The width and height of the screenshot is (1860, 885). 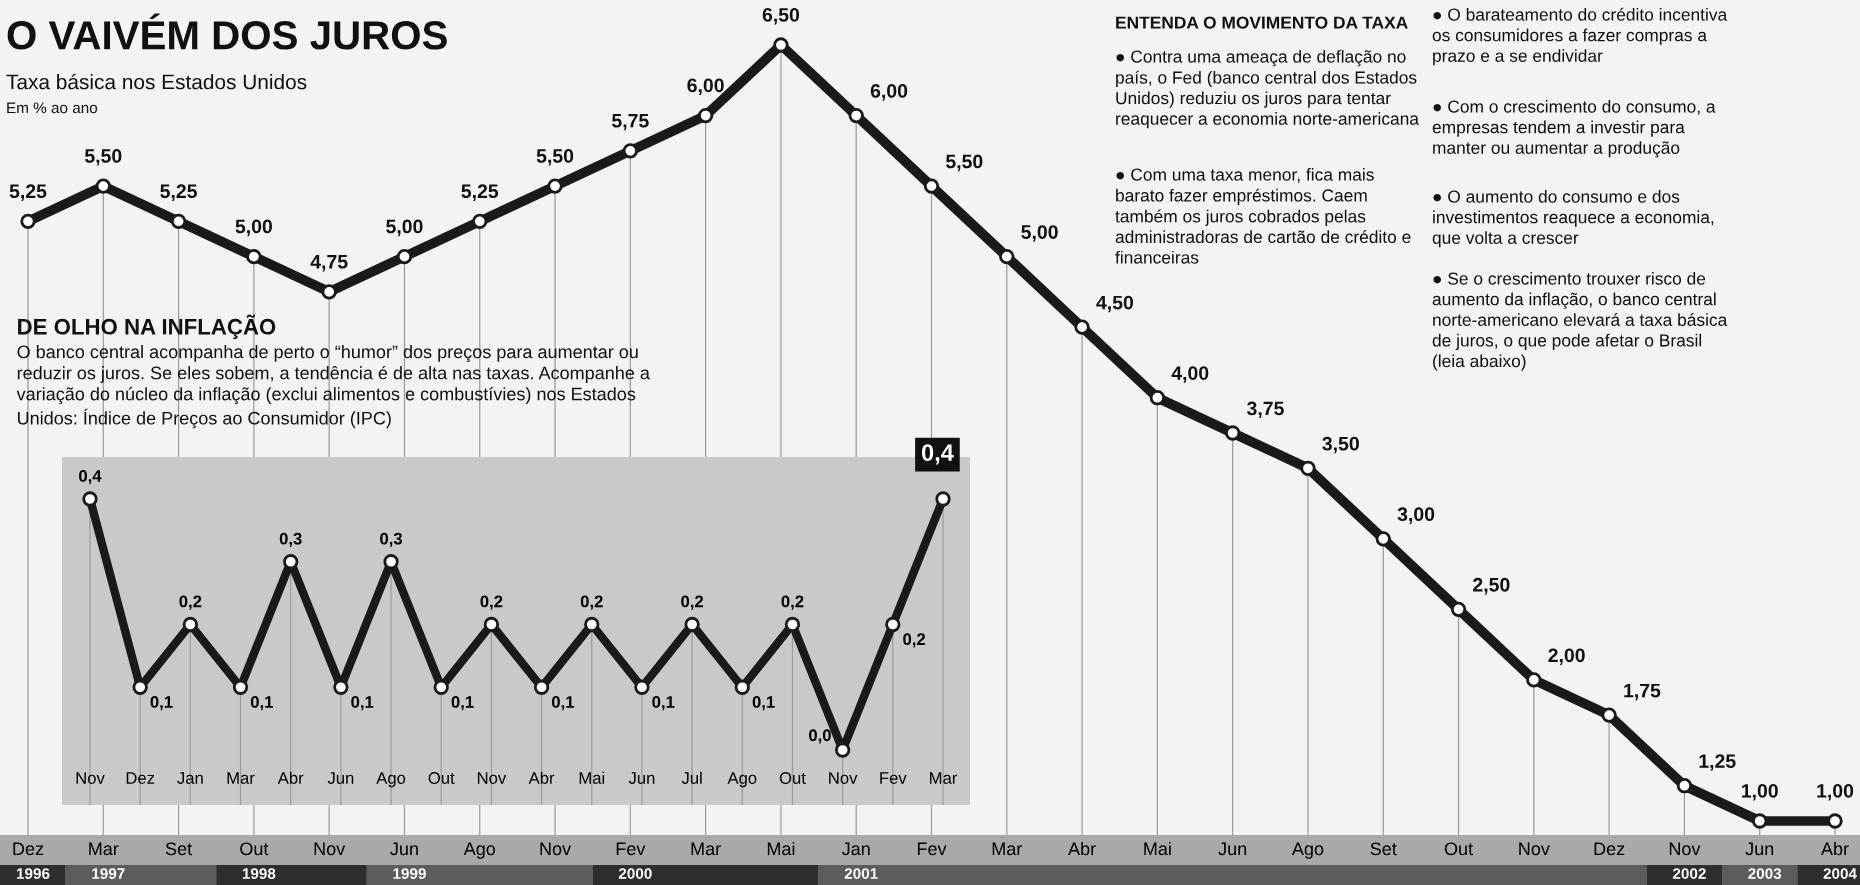 I want to click on data-label: 3,50, so click(x=1340, y=445).